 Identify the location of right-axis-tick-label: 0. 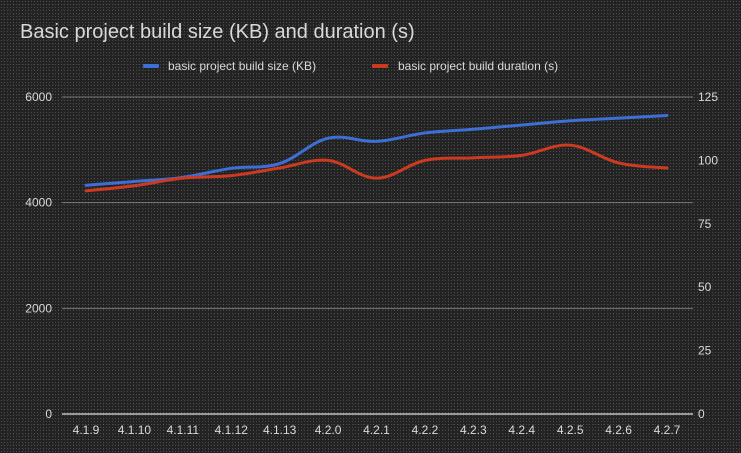
(701, 414).